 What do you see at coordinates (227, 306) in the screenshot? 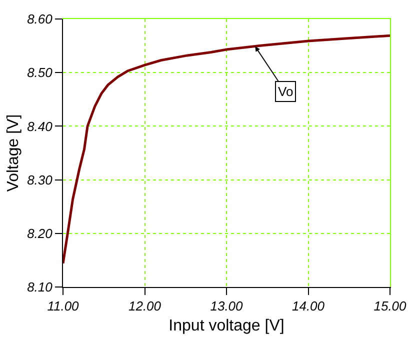
I see `x-tick-label: 13.00` at bounding box center [227, 306].